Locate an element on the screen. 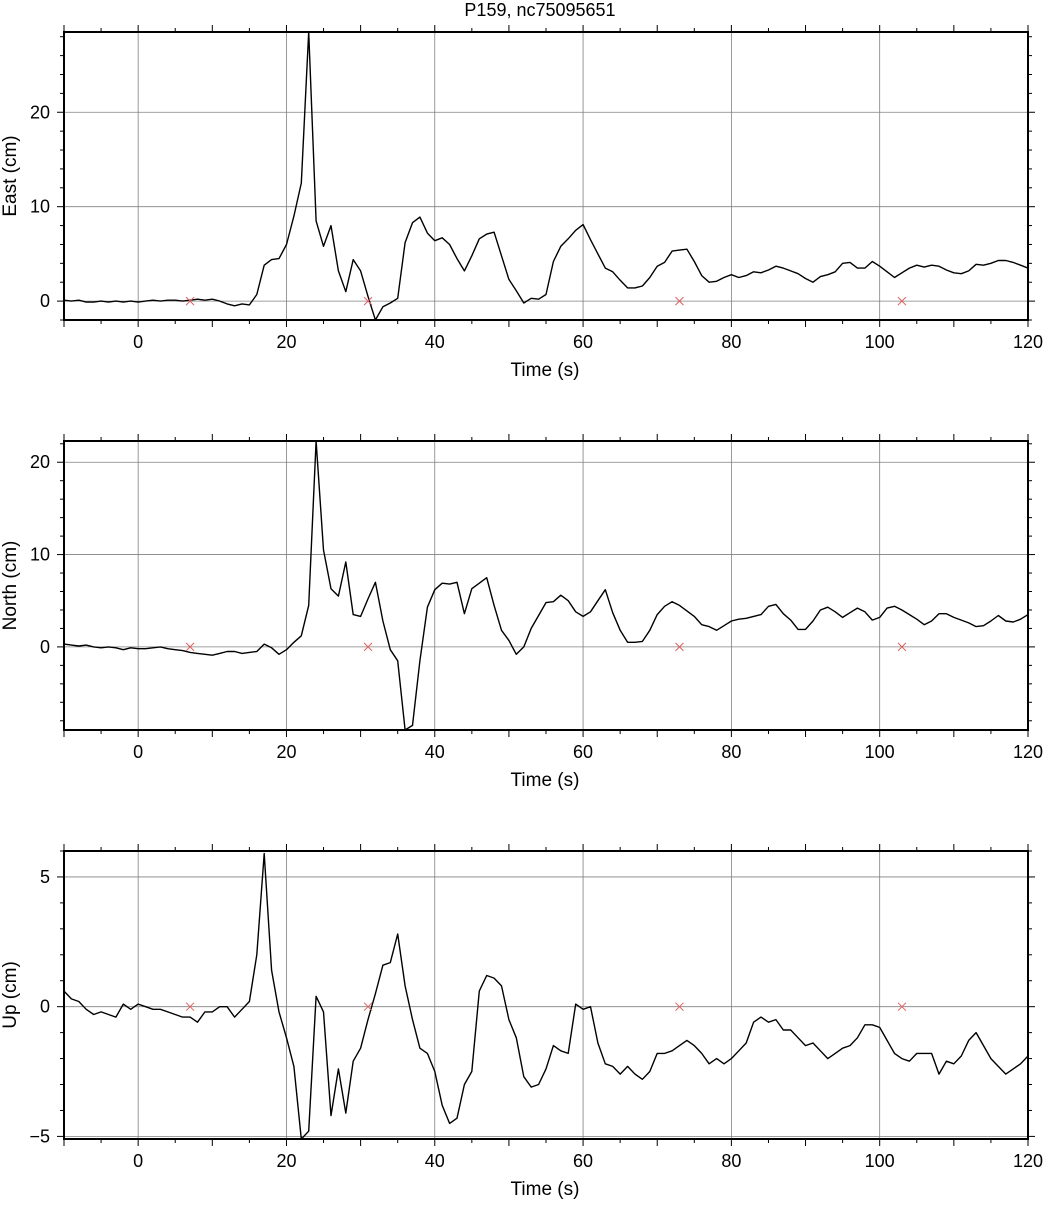 This screenshot has width=1045, height=1205. up-x-tick-label: 120 is located at coordinates (1028, 1161).